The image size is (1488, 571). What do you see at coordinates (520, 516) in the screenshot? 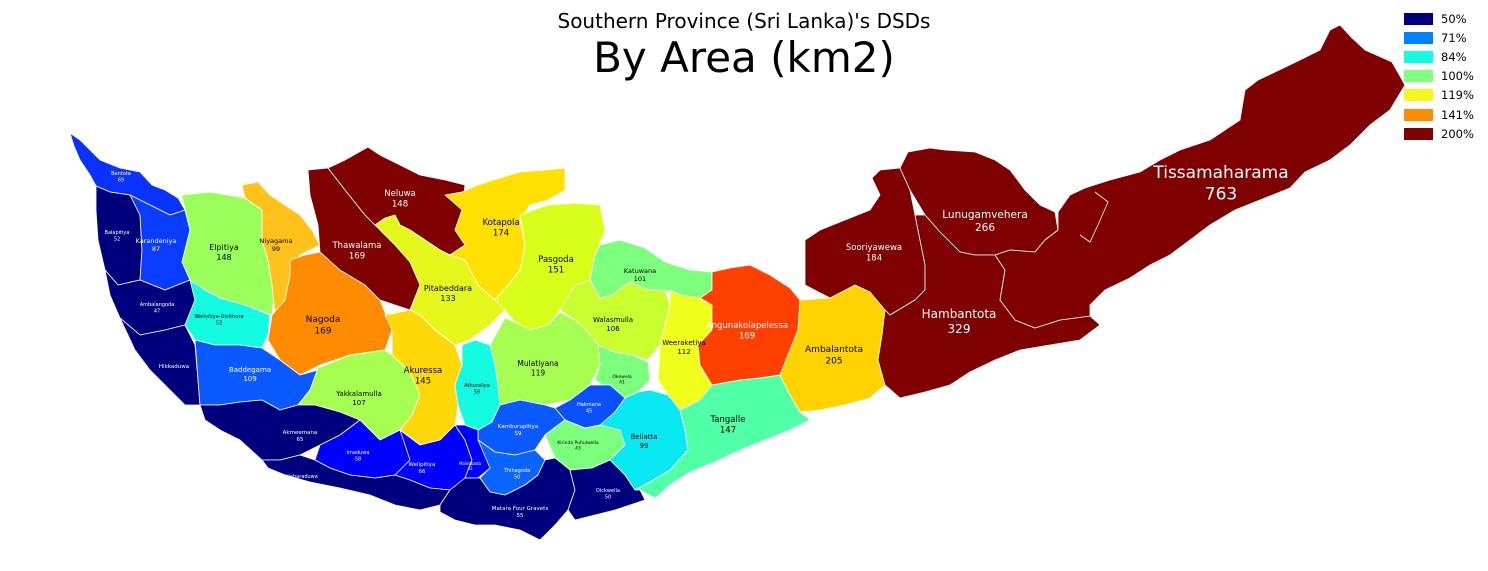
I see `district-value: 55` at bounding box center [520, 516].